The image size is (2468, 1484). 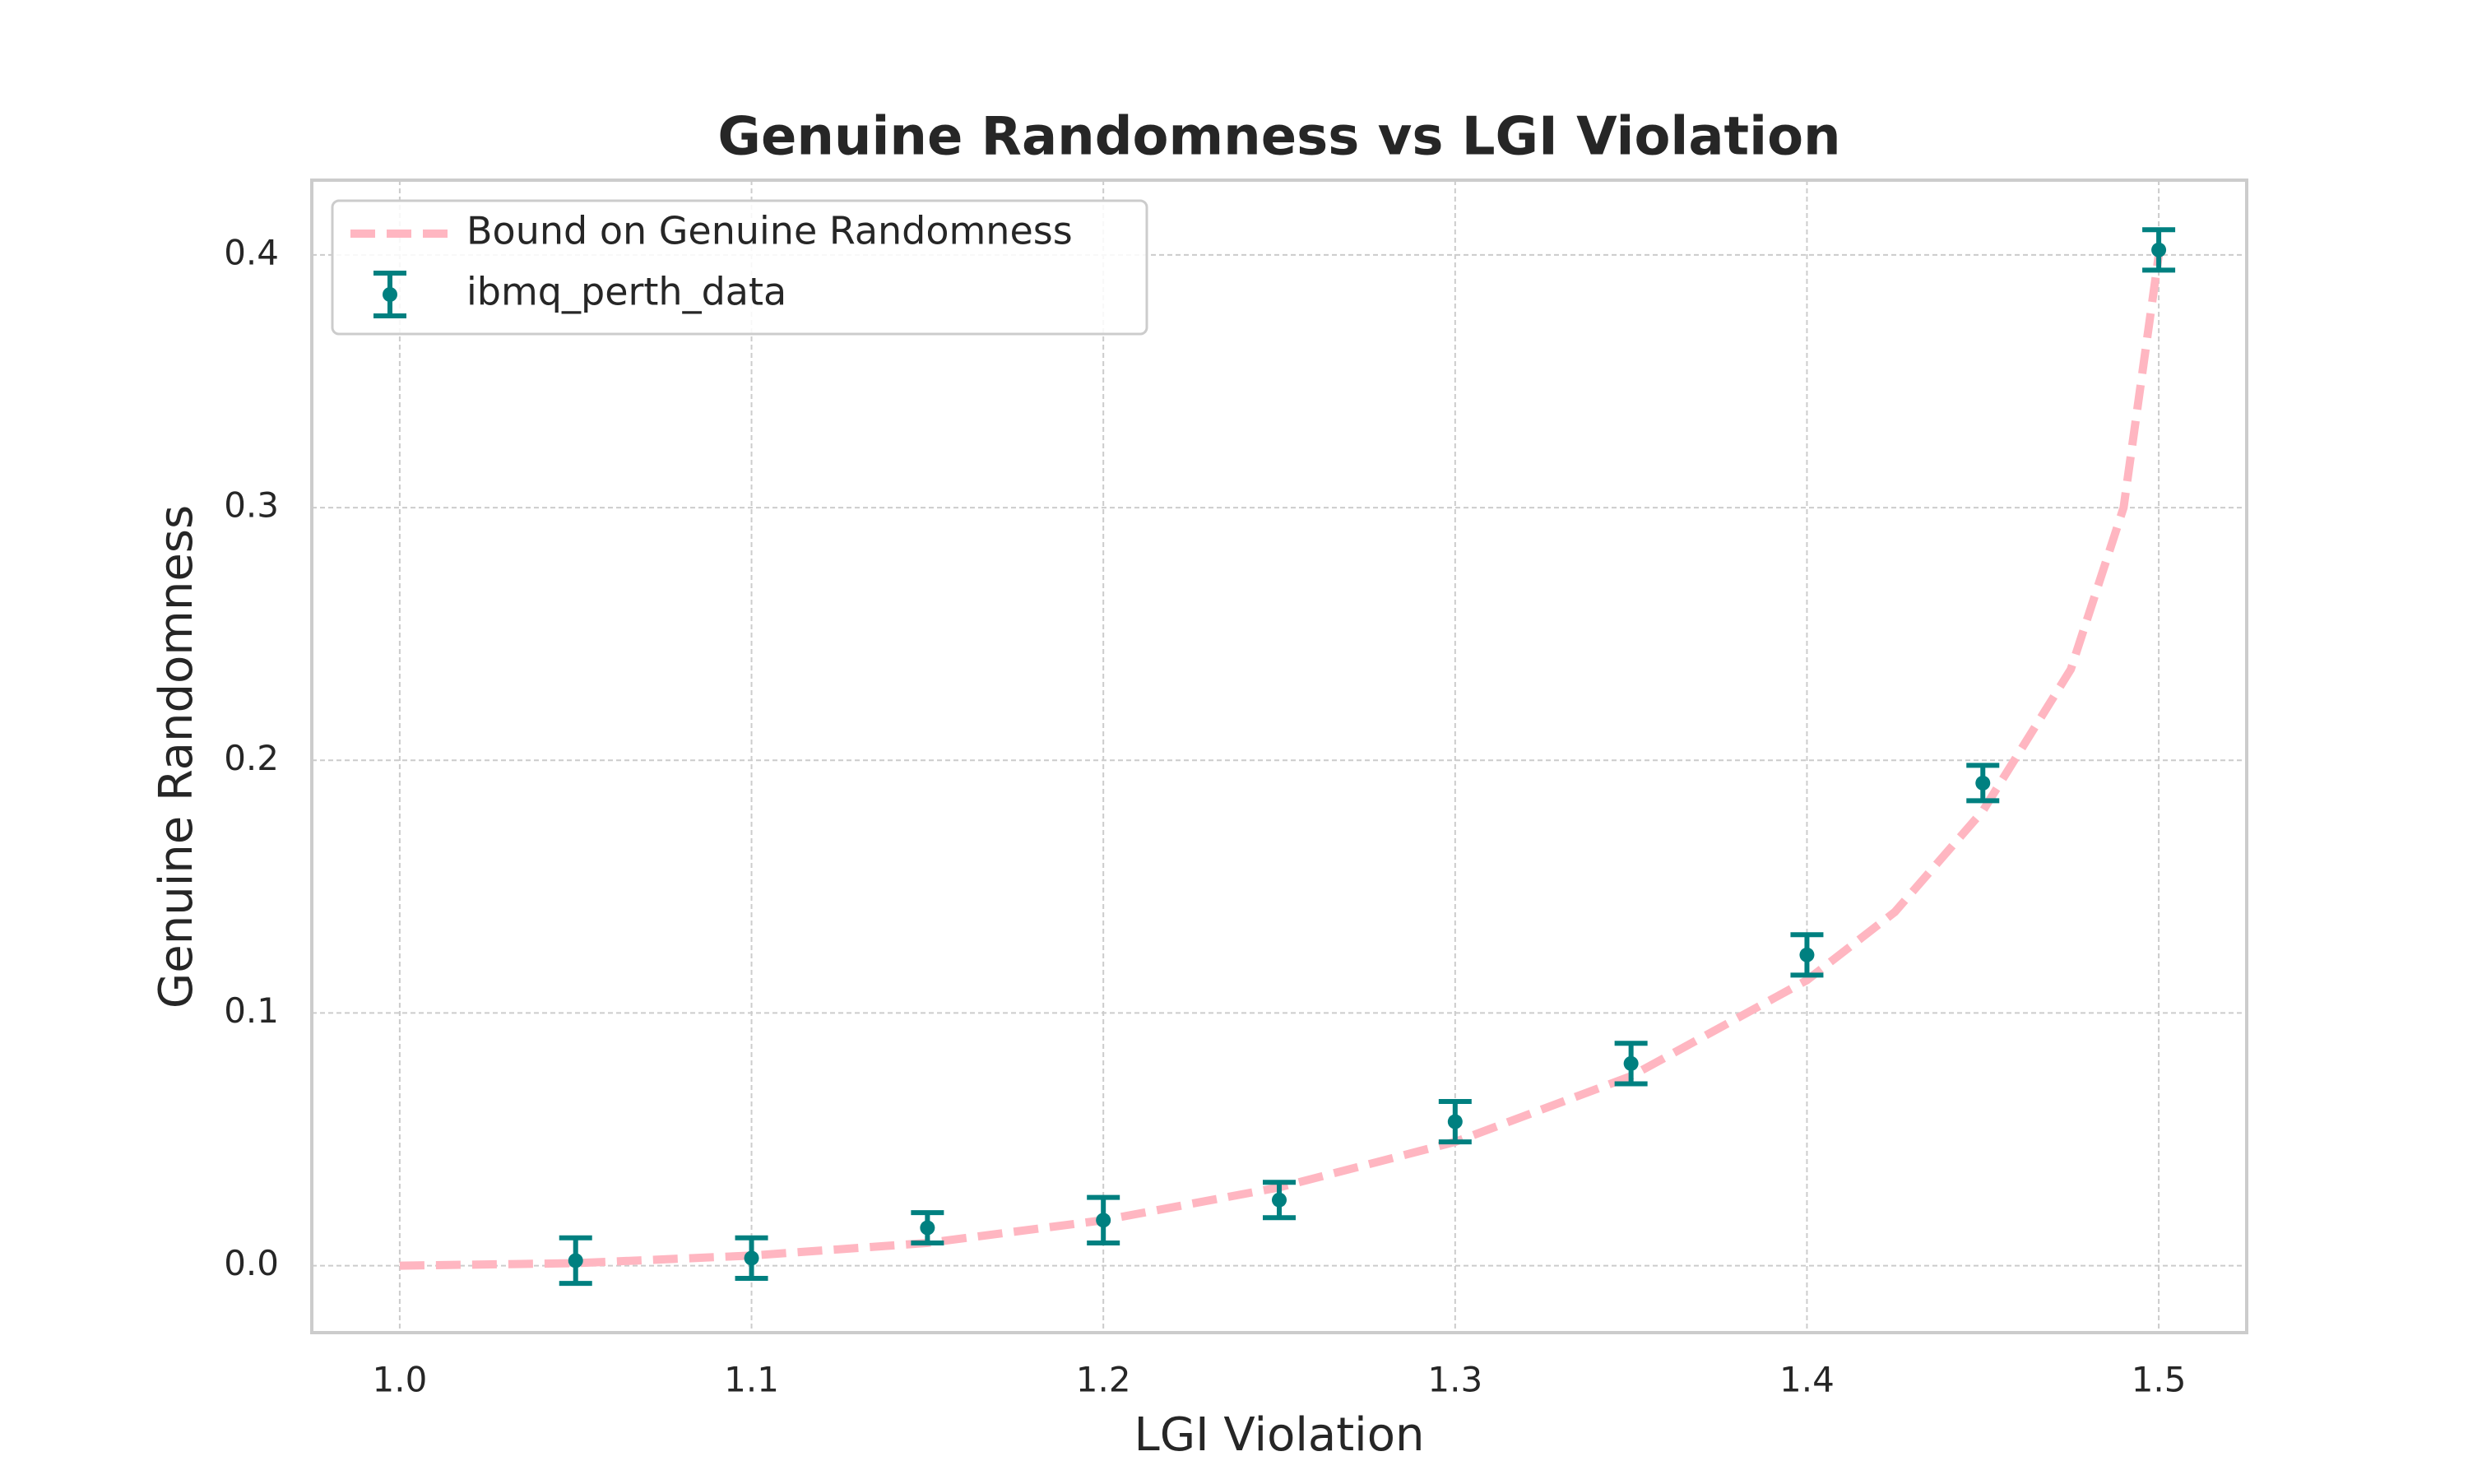 I want to click on chart-title: Genuine Randomness vs LGI Violation, so click(x=1278, y=137).